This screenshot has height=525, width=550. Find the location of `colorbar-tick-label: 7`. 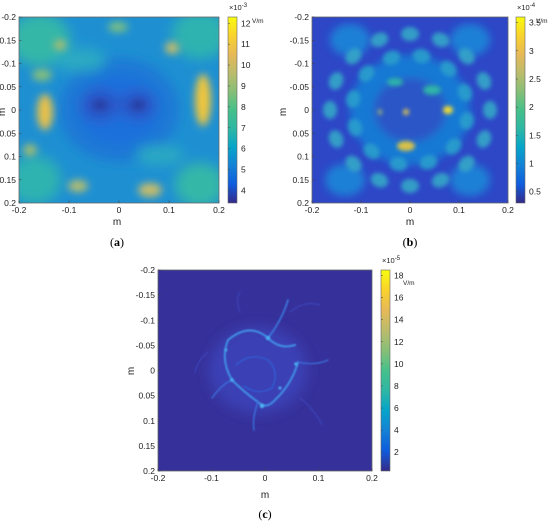

colorbar-tick-label: 7 is located at coordinates (243, 128).